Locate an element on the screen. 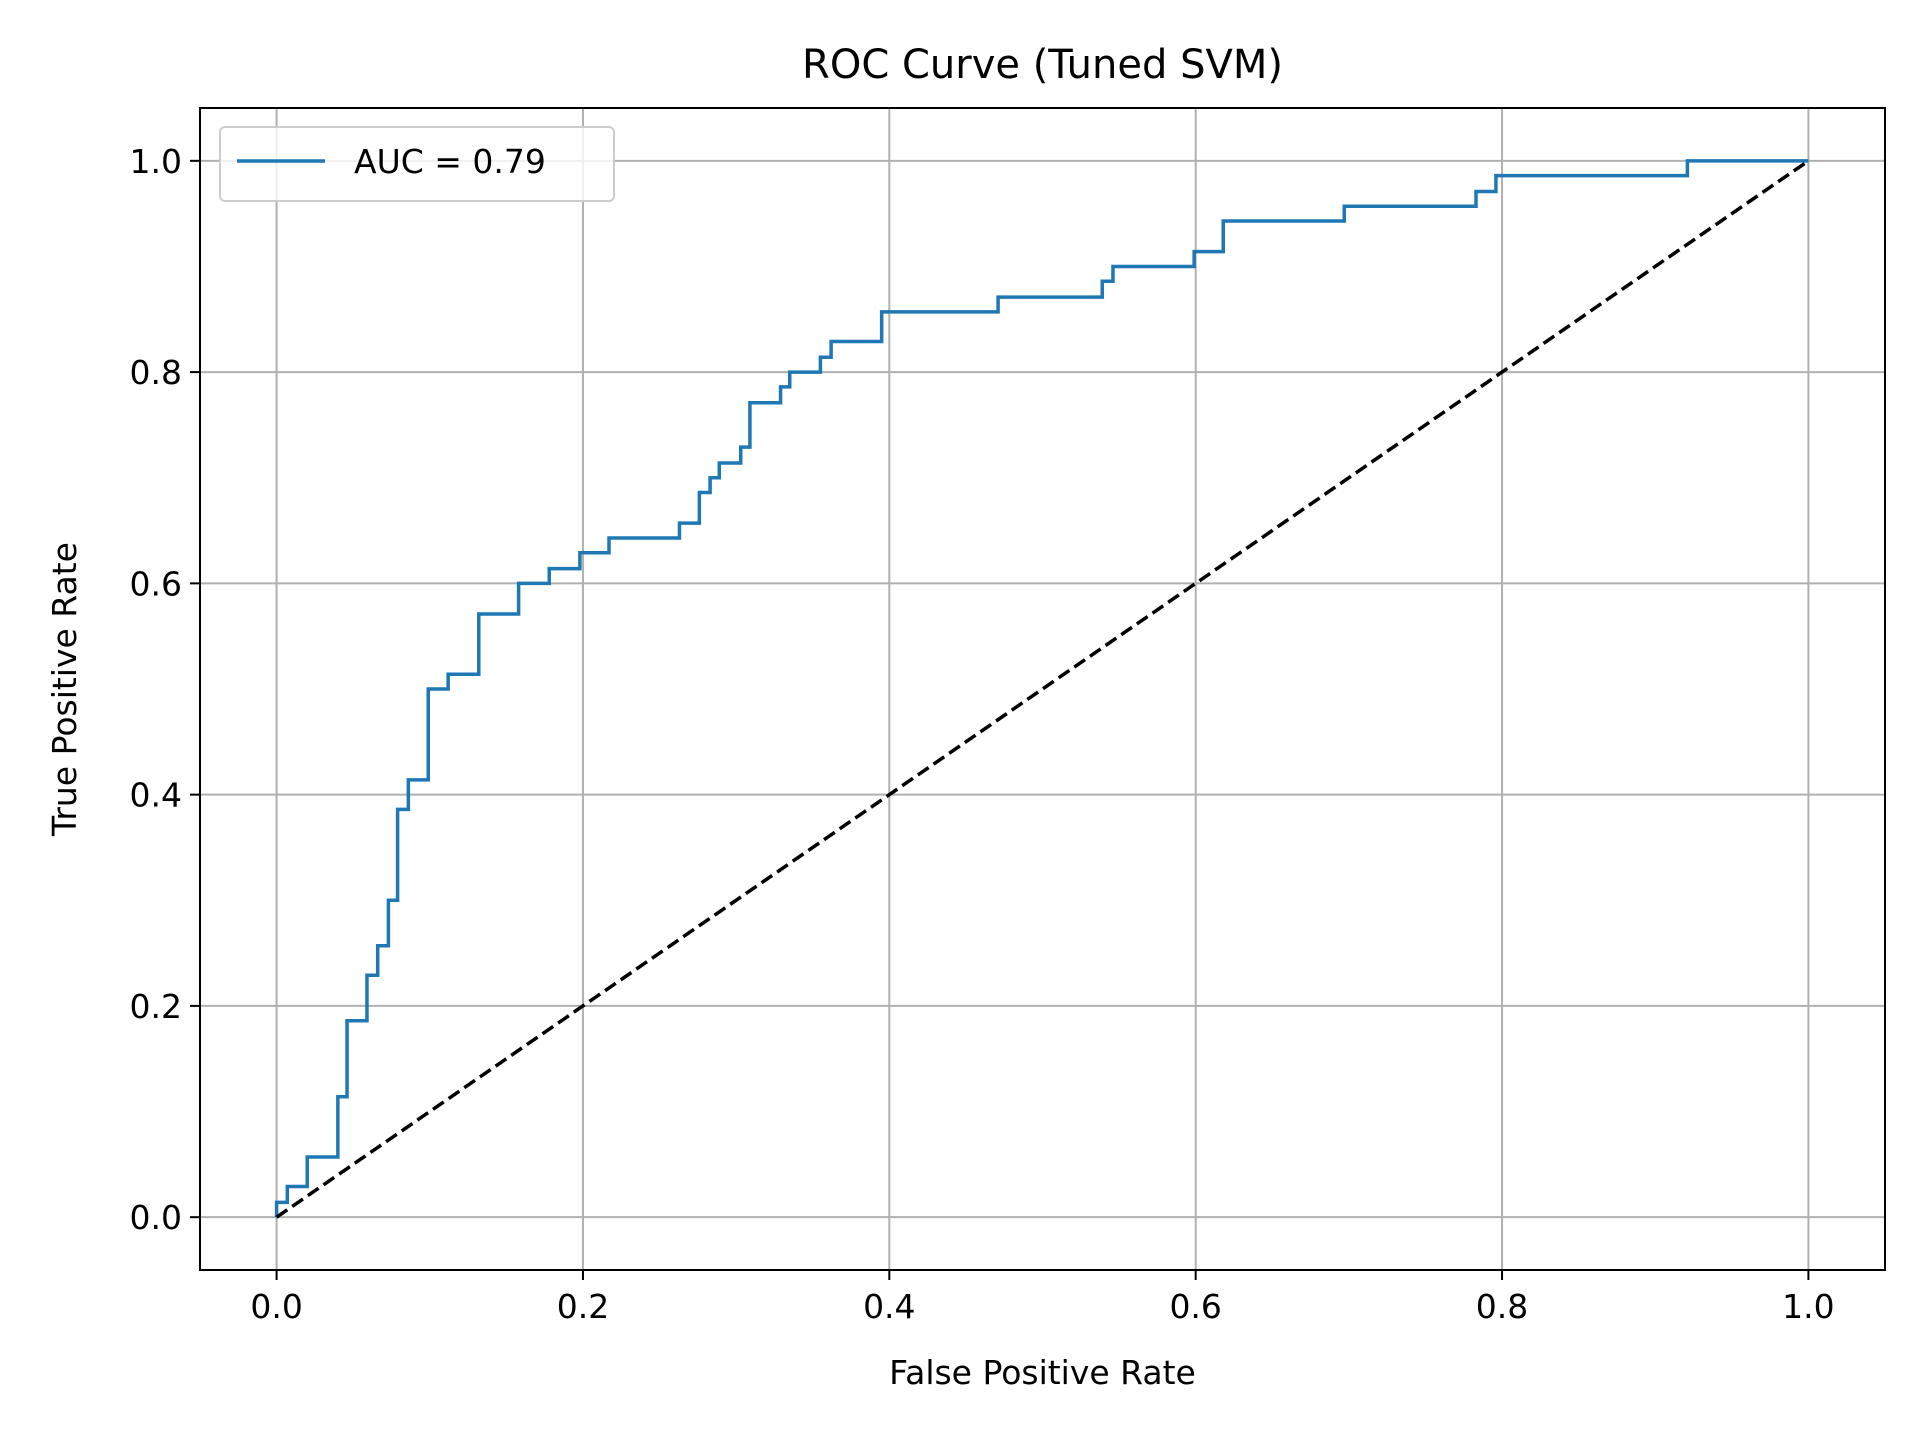 This screenshot has width=1920, height=1440. legend: AUC = 0.79 is located at coordinates (417, 164).